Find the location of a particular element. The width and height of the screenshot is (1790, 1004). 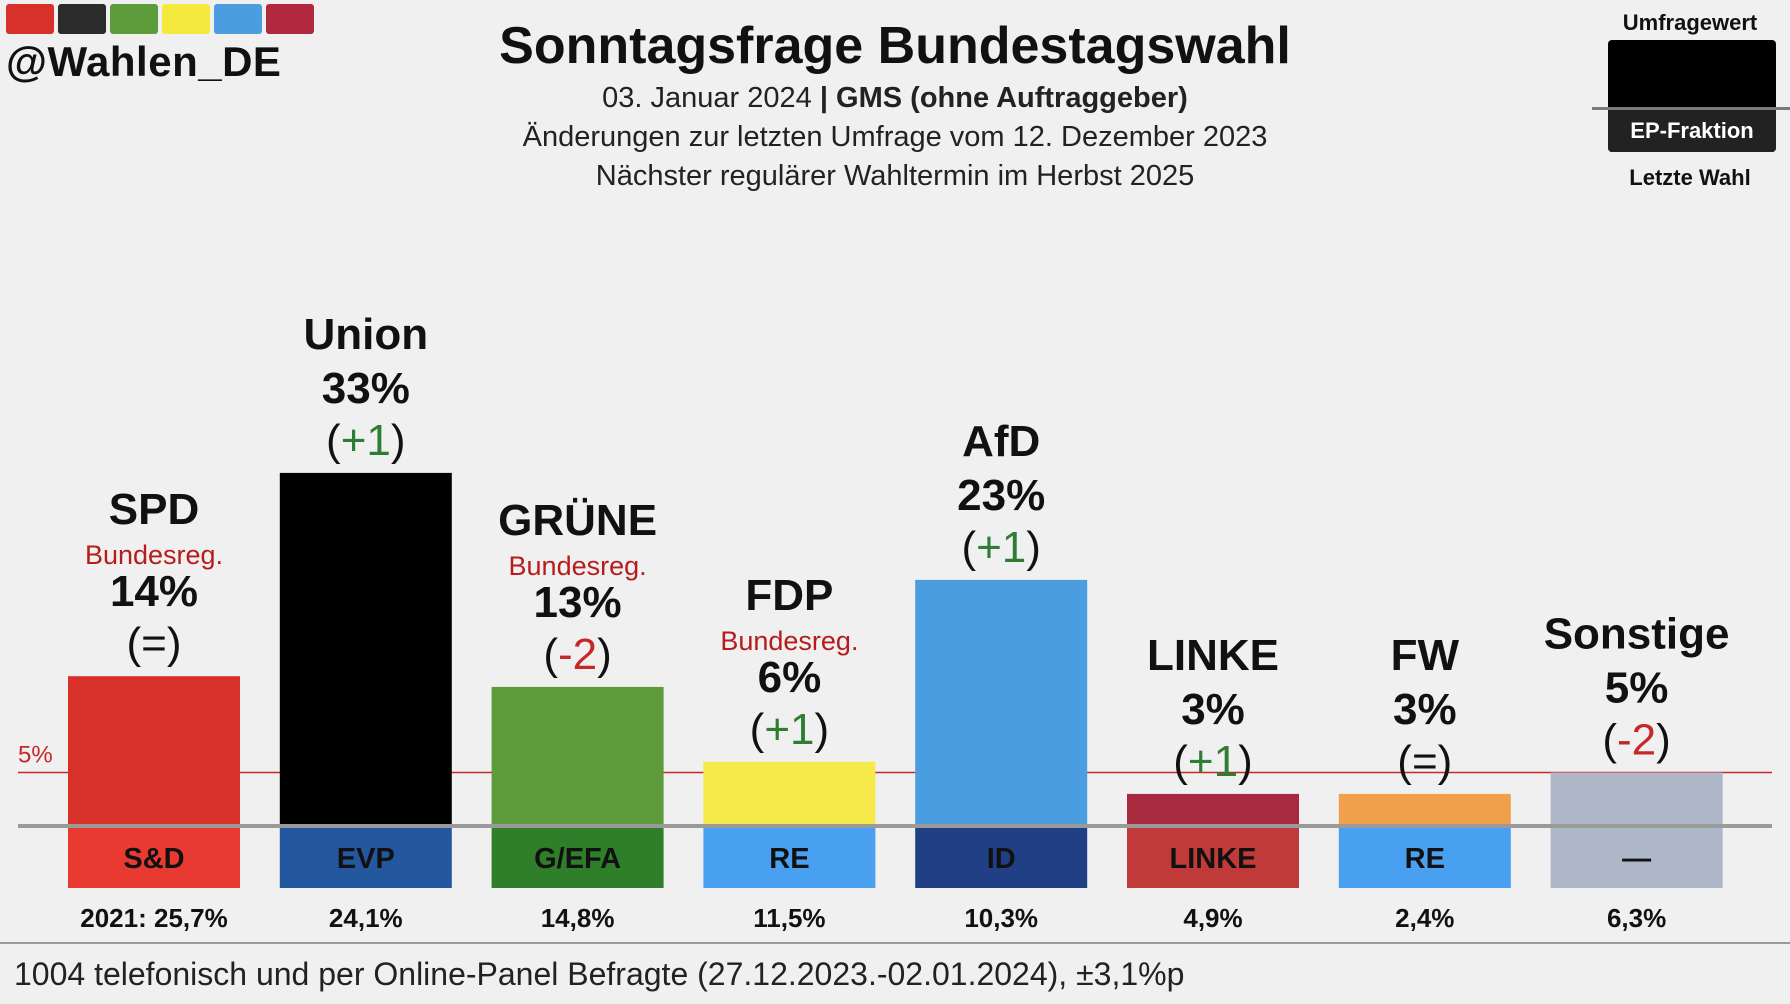

last-election-label: 2,4% is located at coordinates (1424, 918).